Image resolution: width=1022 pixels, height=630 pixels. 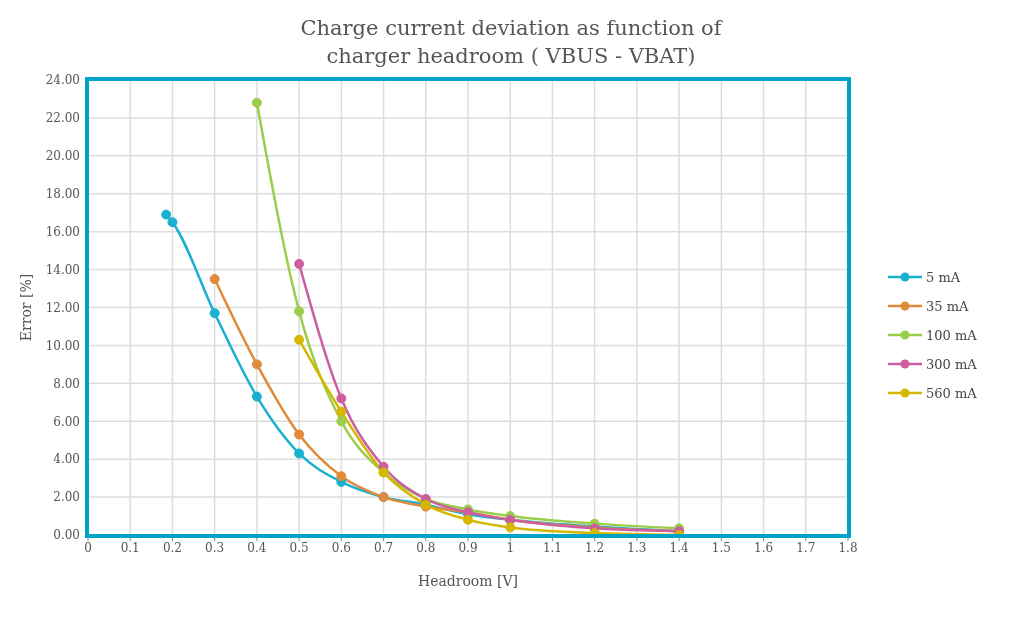 What do you see at coordinates (679, 547) in the screenshot?
I see `x-tick-label: 1.4` at bounding box center [679, 547].